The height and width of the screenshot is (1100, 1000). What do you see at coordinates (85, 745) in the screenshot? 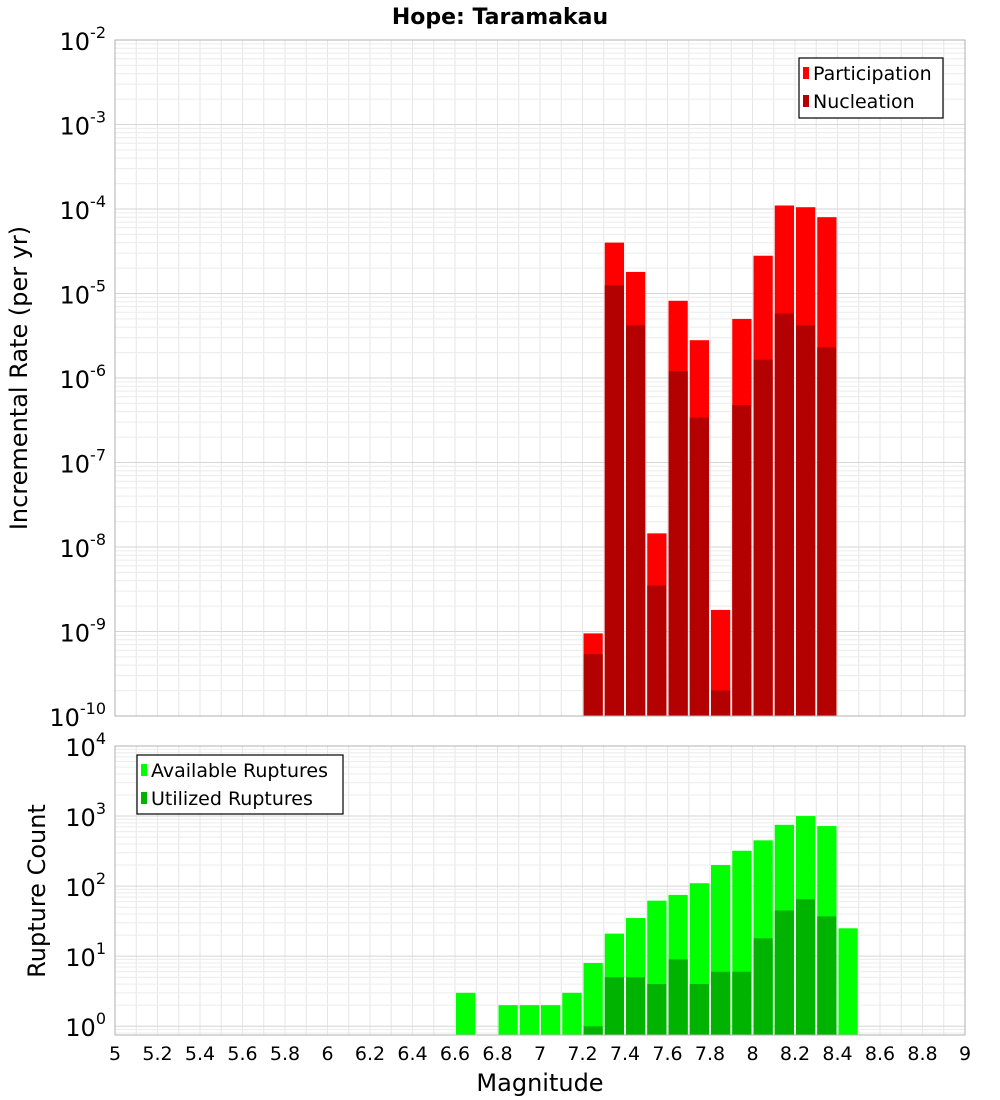
I see `bottom-y-tick-label: 10⁴` at bounding box center [85, 745].